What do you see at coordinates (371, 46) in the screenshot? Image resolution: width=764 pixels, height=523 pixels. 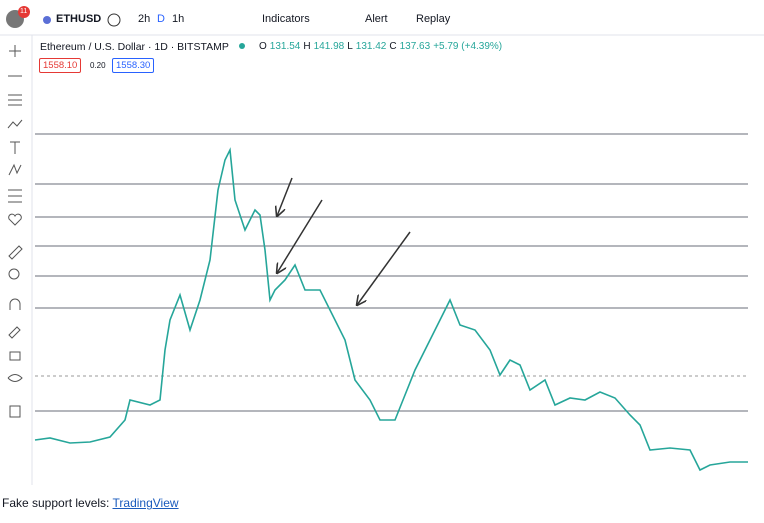 I see `ohlc-value: 131.42` at bounding box center [371, 46].